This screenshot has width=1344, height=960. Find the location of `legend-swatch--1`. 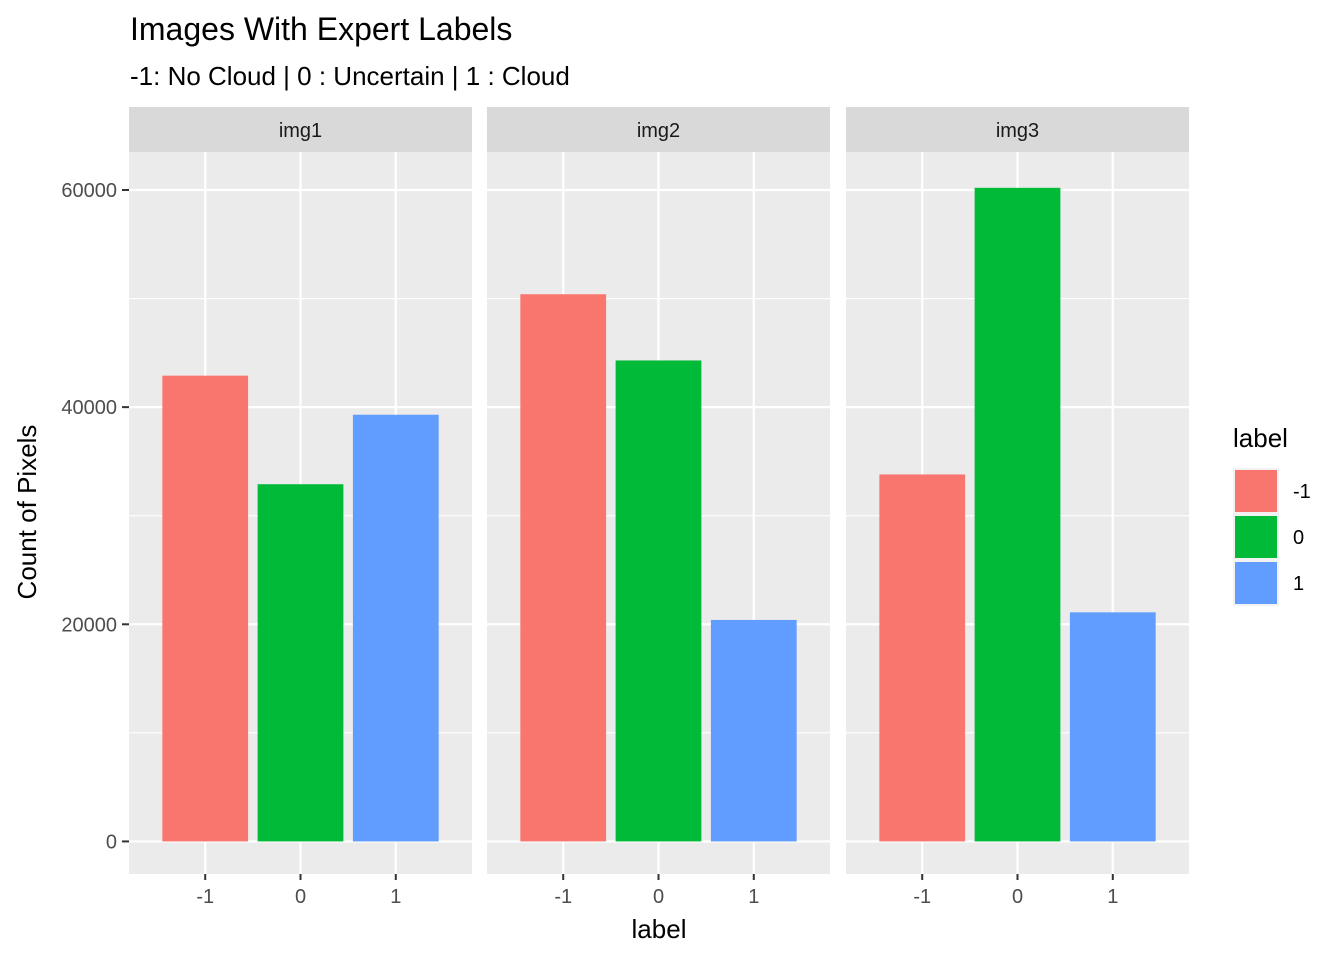

legend-swatch--1 is located at coordinates (1256, 491).